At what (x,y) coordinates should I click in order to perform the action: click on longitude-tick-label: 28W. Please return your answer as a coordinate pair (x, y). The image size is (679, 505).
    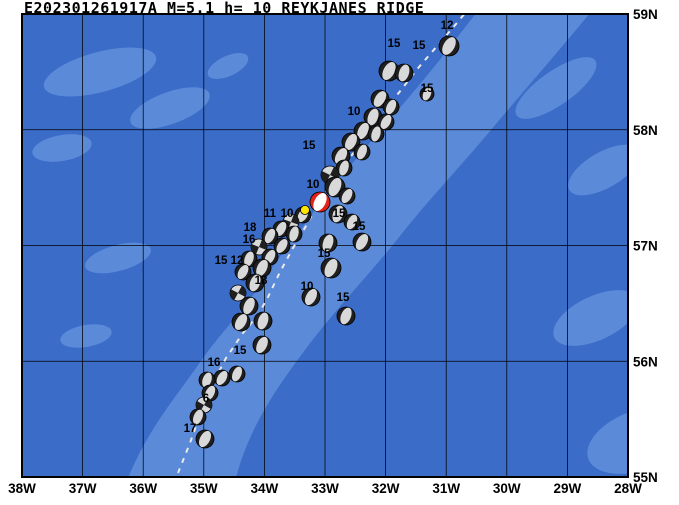
    Looking at the image, I should click on (628, 488).